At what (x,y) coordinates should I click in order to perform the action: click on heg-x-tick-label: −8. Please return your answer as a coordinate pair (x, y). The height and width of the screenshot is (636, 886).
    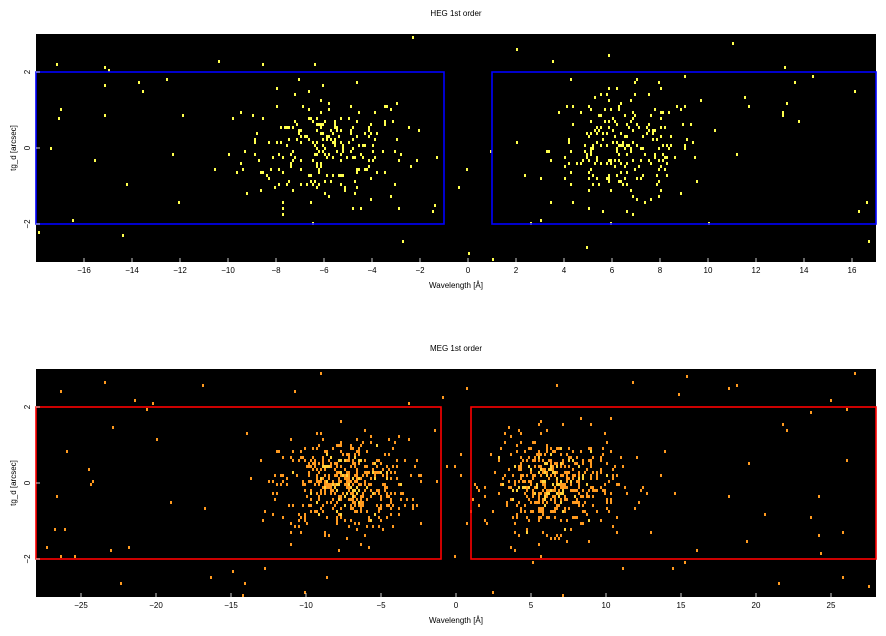
    Looking at the image, I should click on (276, 270).